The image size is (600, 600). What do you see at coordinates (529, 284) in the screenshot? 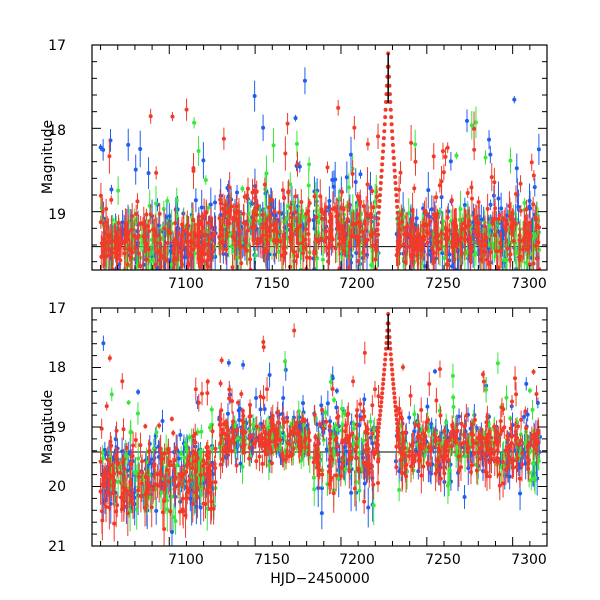
I see `top-xtick-label: 7300` at bounding box center [529, 284].